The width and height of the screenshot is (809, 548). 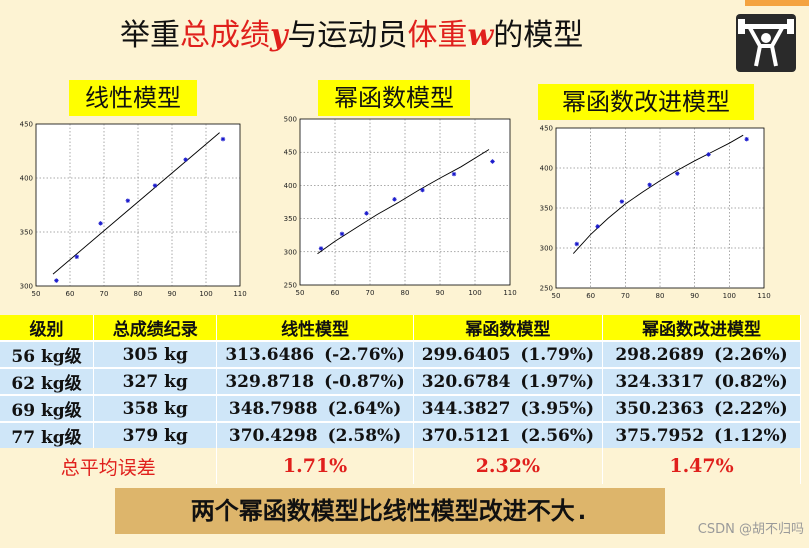 I want to click on header-linear: 线性模型, so click(x=315, y=327).